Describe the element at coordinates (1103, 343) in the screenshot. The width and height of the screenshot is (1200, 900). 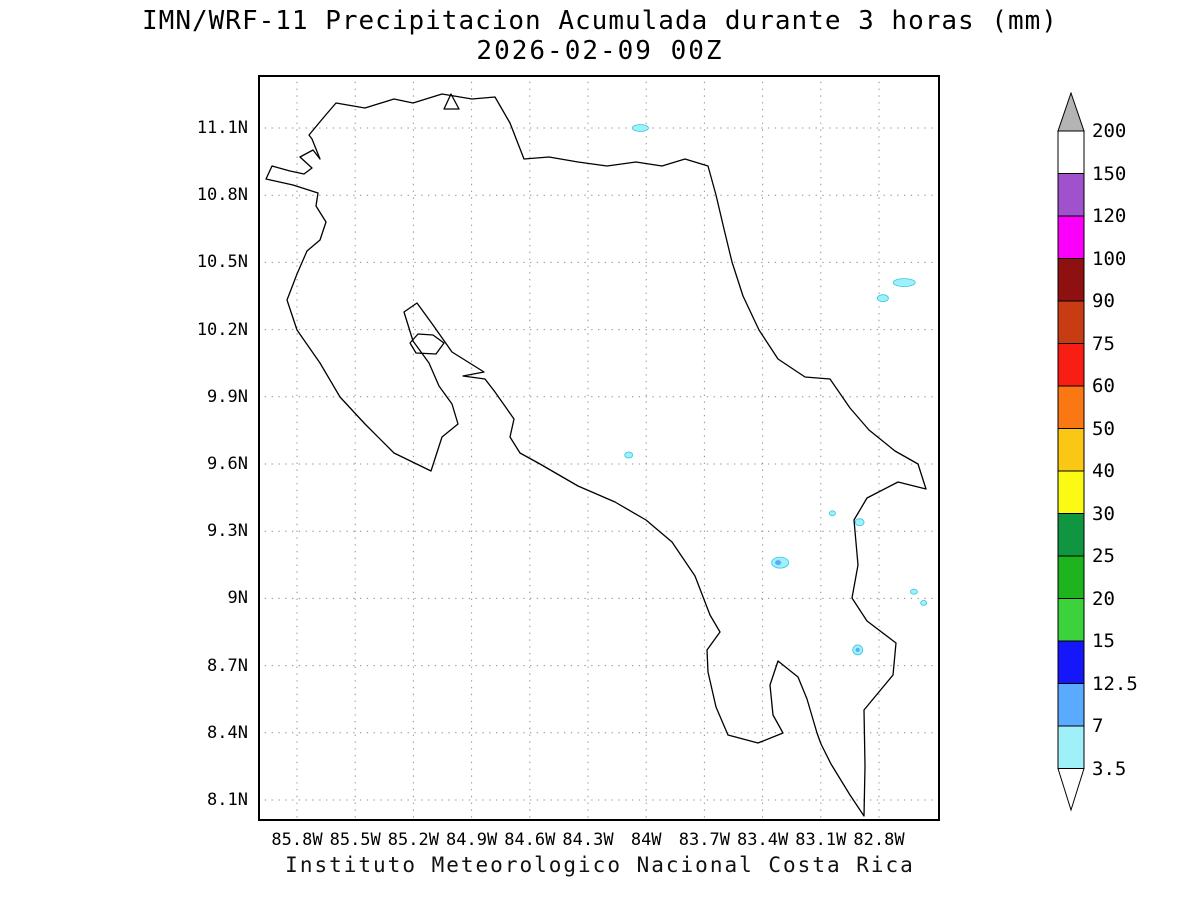
I see `colorbar-level-label: 75` at that location.